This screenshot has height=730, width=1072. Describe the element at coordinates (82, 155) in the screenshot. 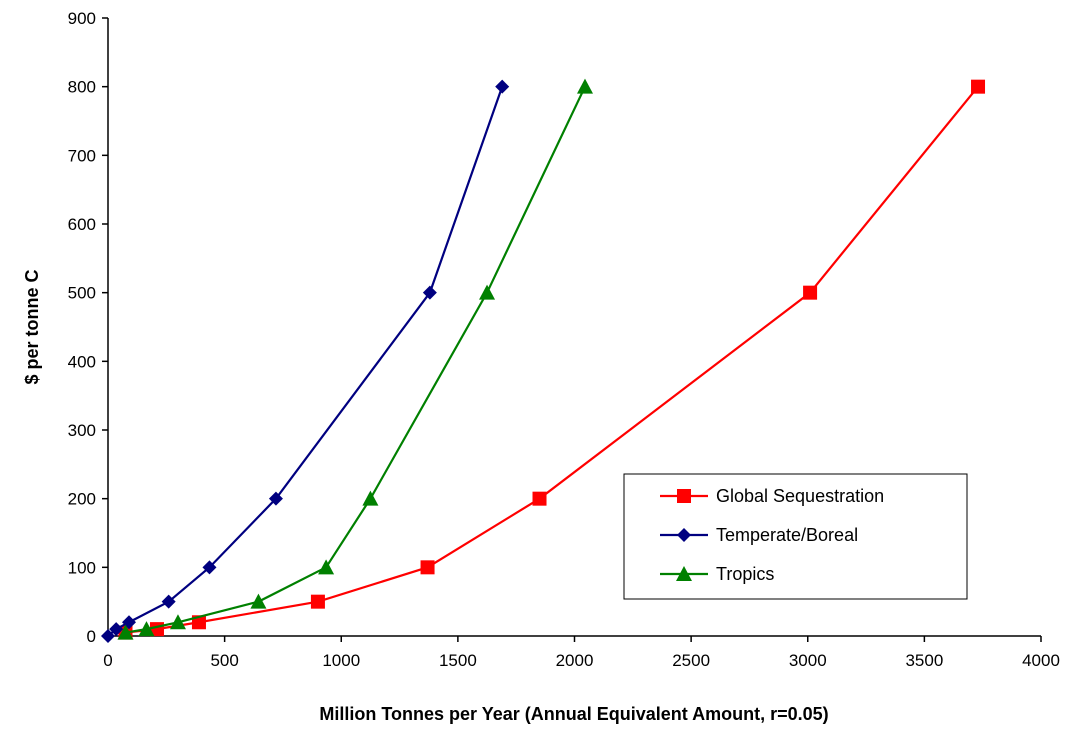

I see `y-tick-label: 700` at that location.